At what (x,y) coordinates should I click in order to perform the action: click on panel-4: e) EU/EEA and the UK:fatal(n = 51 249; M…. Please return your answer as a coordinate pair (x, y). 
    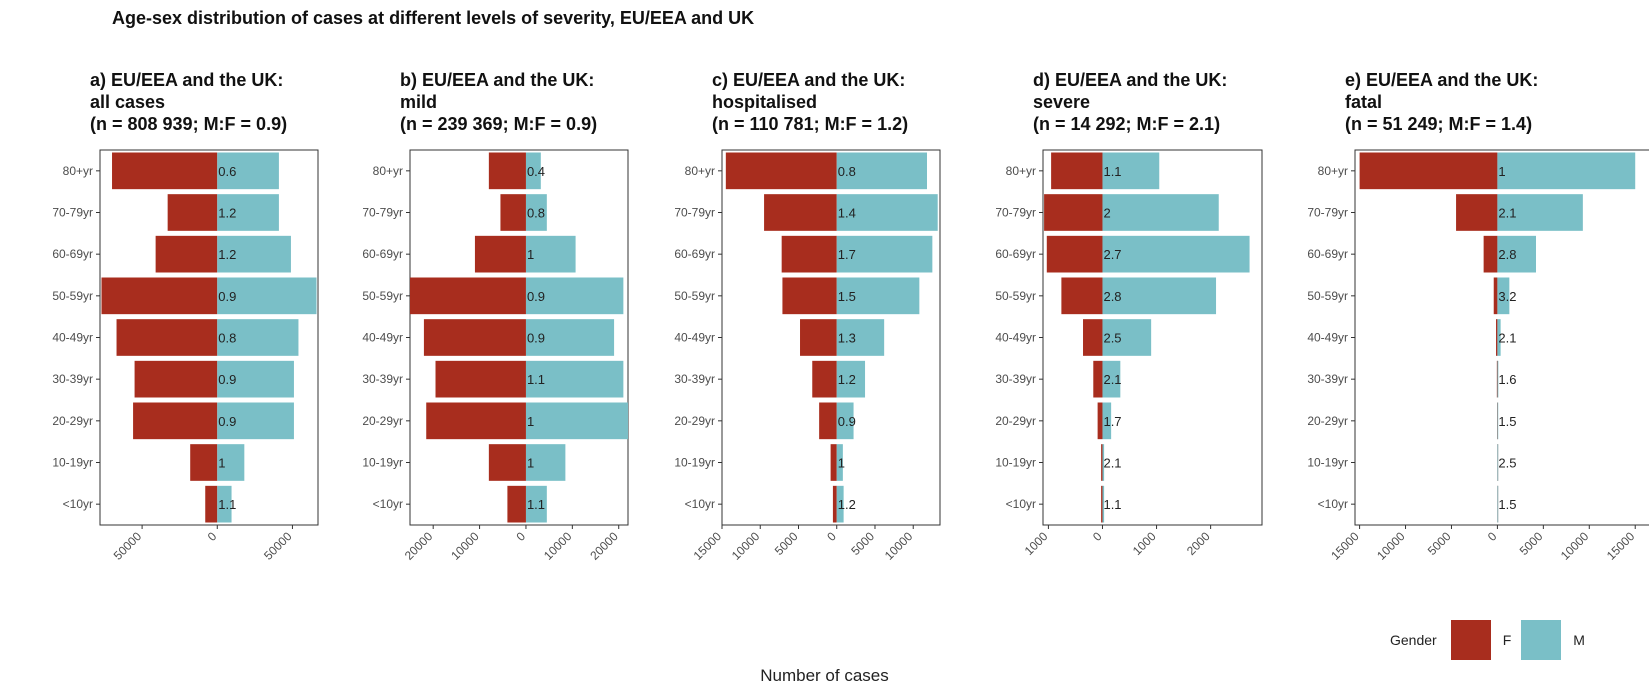
    Looking at the image, I should click on (1478, 316).